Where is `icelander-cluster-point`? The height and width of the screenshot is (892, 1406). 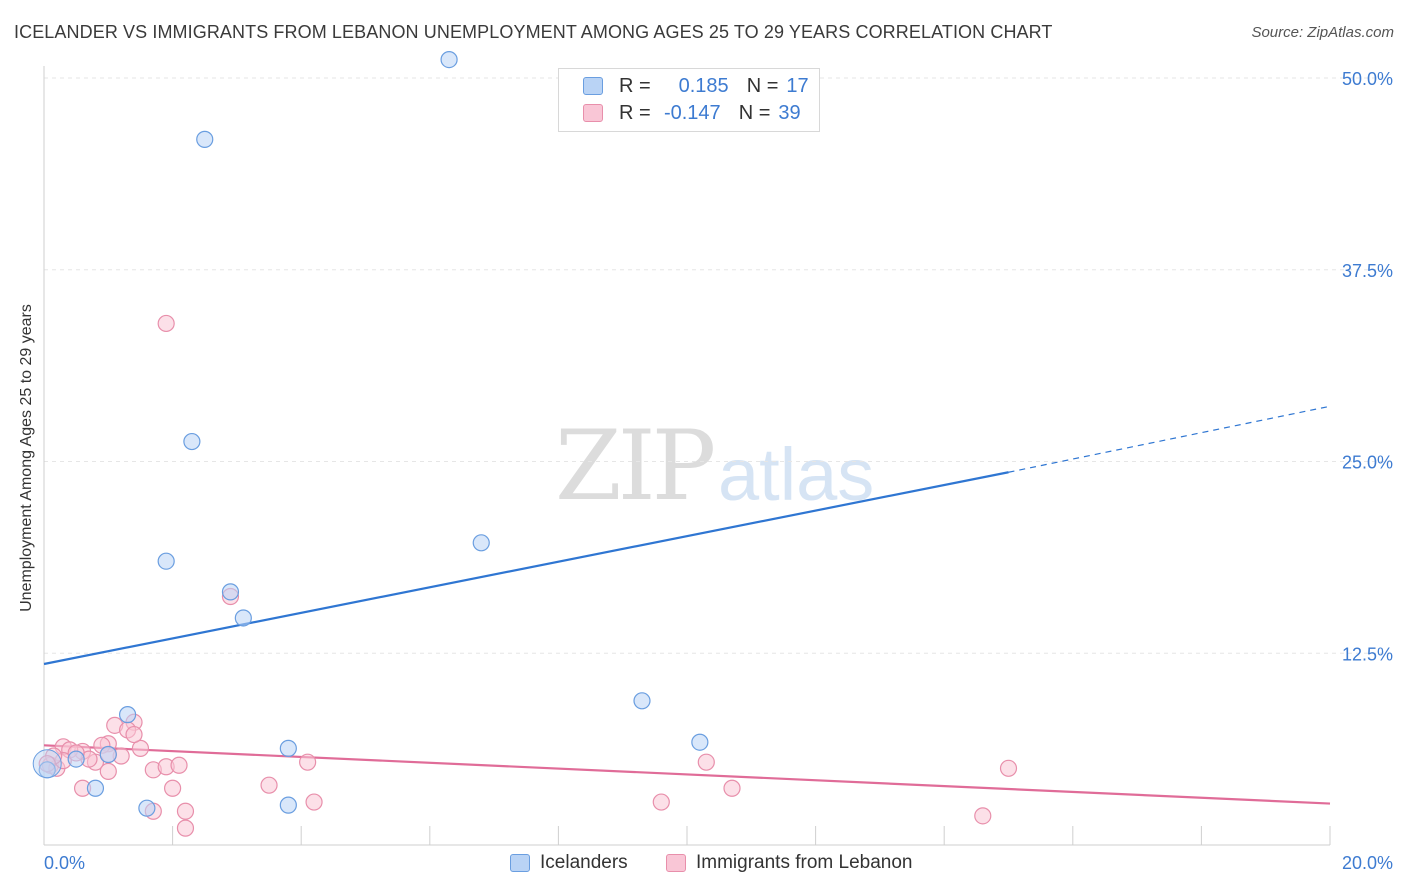
icelander-cluster-point is located at coordinates (47, 764).